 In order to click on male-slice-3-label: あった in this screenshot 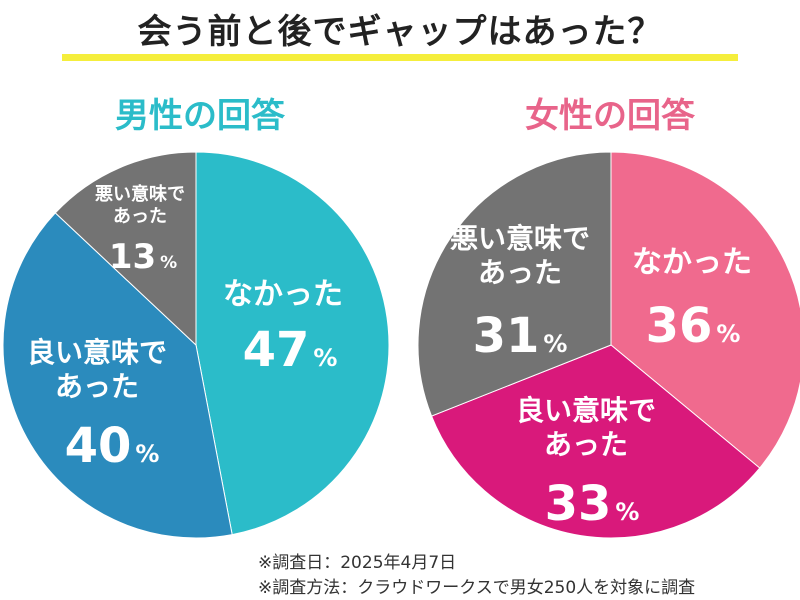, I will do `click(140, 216)`.